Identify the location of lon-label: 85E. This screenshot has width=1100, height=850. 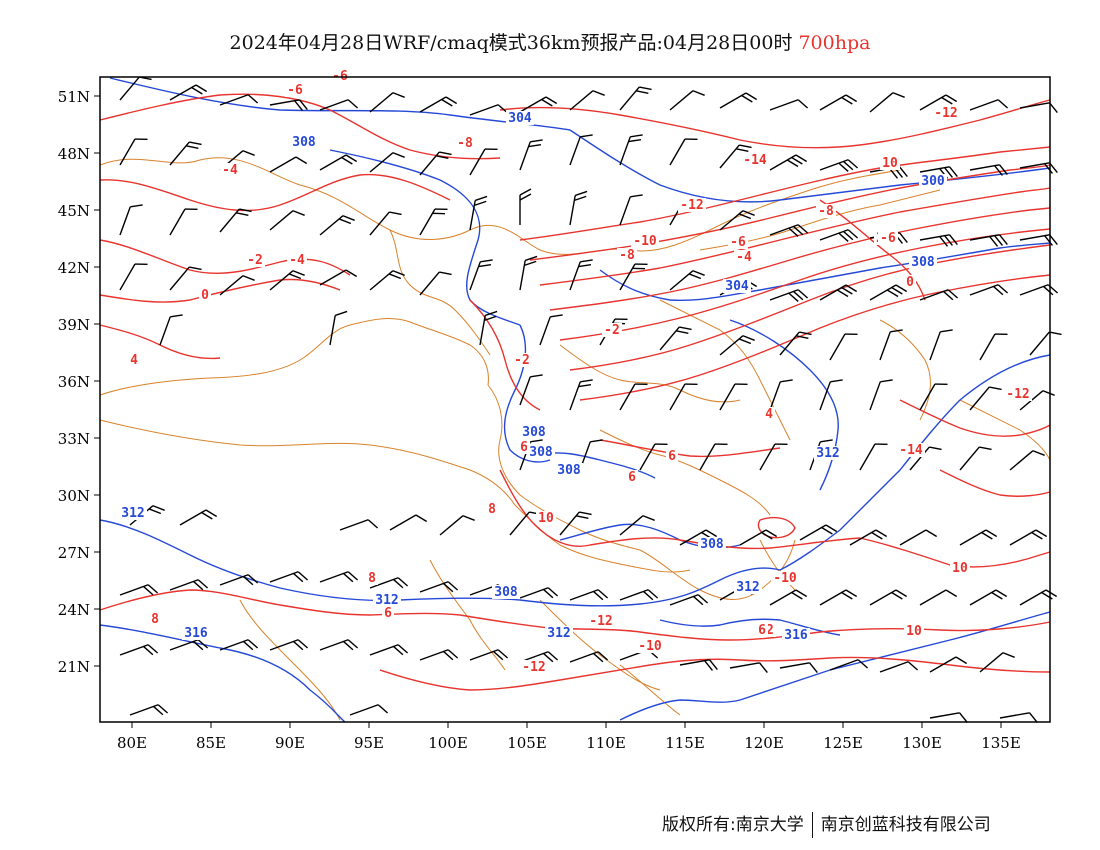
(211, 743).